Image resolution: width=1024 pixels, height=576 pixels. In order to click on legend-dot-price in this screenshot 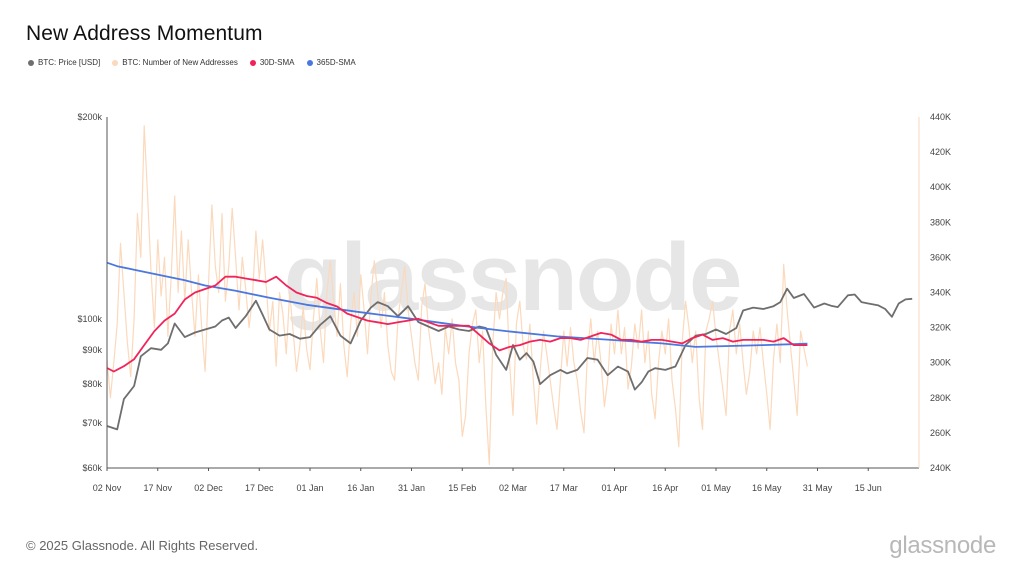, I will do `click(31, 62)`.